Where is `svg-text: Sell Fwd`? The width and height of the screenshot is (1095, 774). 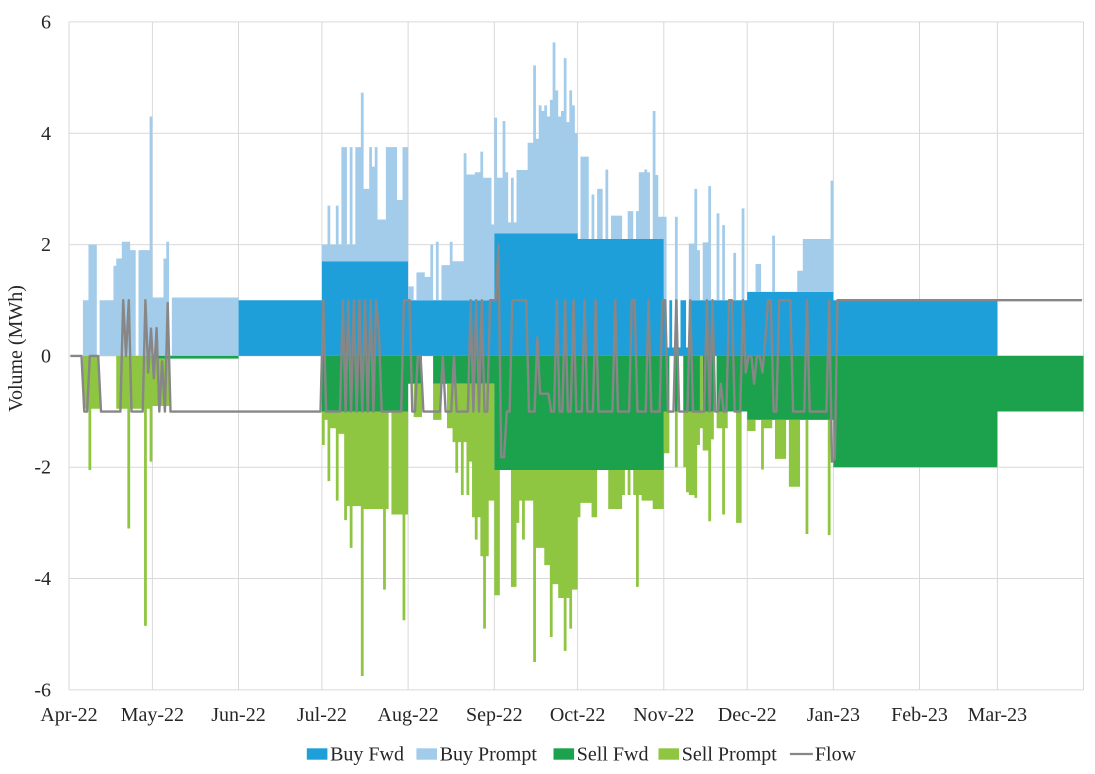 svg-text: Sell Fwd is located at coordinates (613, 755).